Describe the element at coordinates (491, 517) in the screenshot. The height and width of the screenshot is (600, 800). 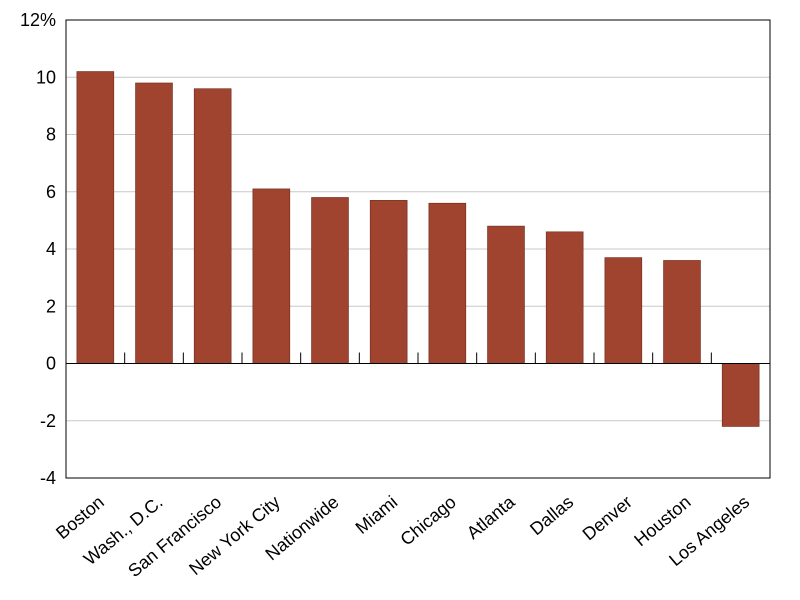
I see `x-tick-label: Atlanta` at that location.